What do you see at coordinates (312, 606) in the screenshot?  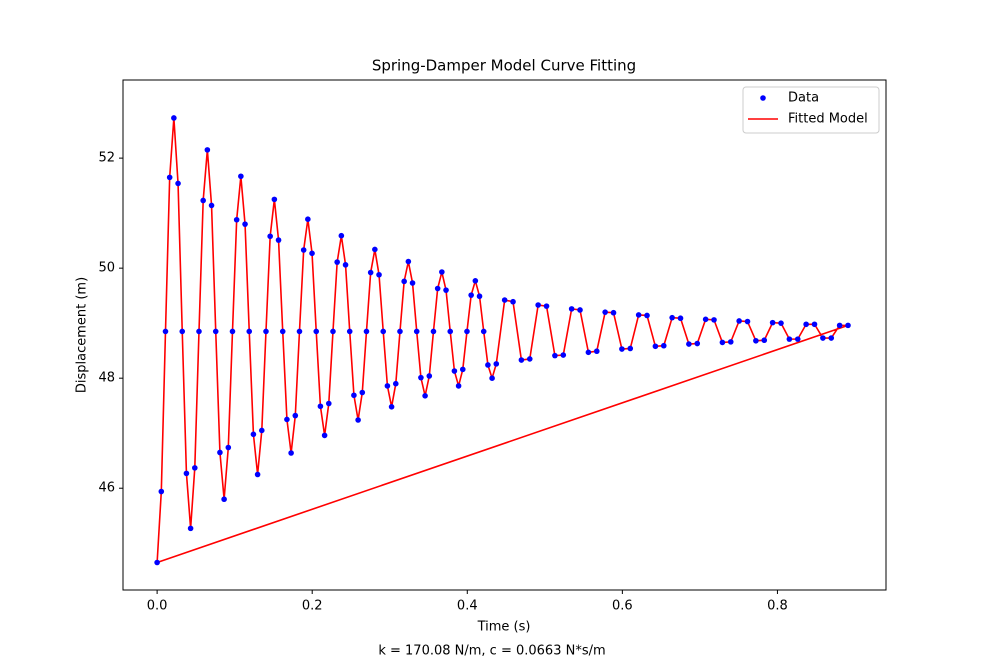 I see `x-tick-label: 0.2` at bounding box center [312, 606].